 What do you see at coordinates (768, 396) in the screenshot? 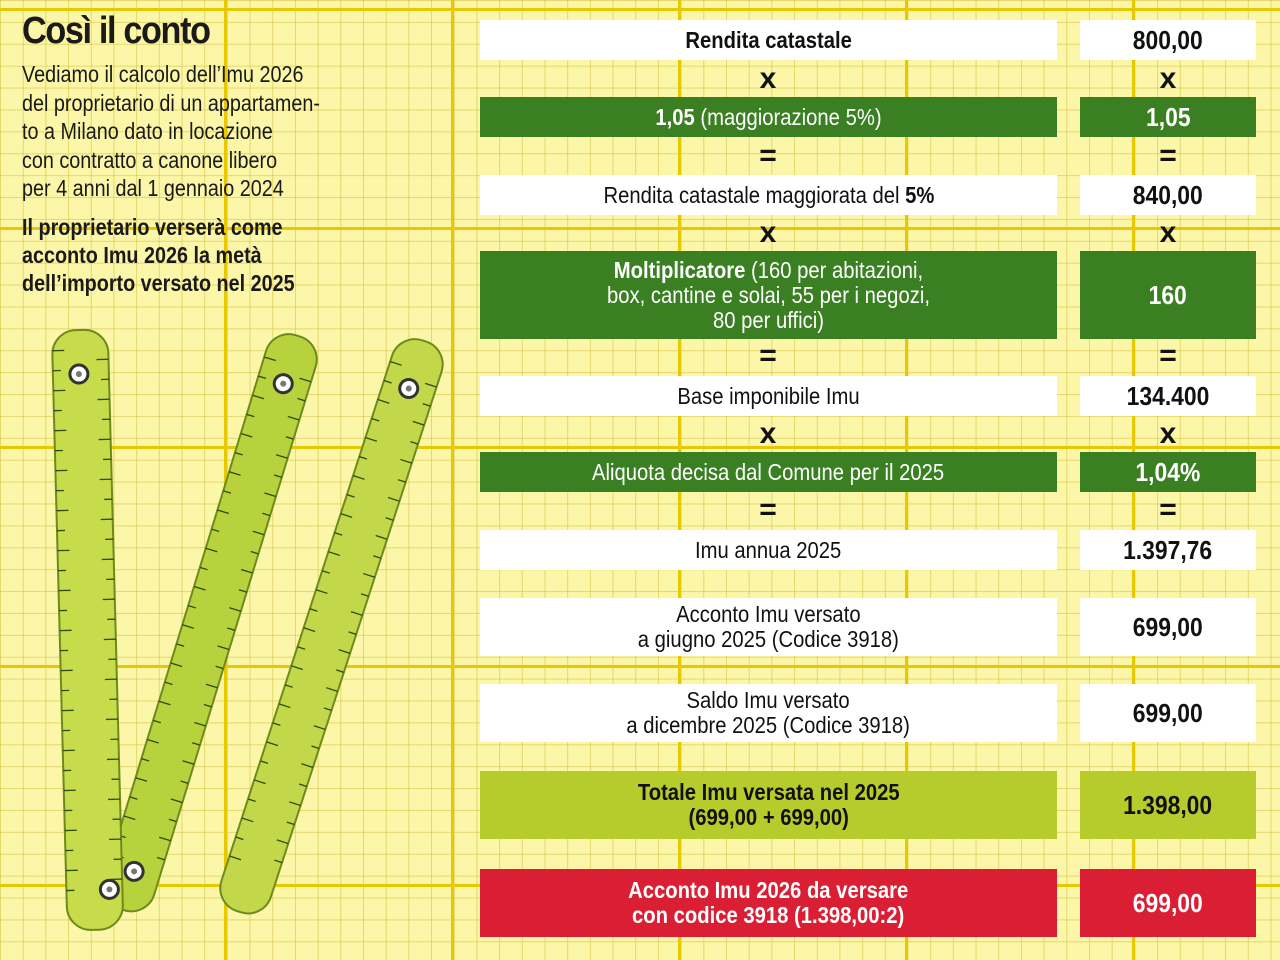
I see `row-5-label: Base imponibile Imu` at bounding box center [768, 396].